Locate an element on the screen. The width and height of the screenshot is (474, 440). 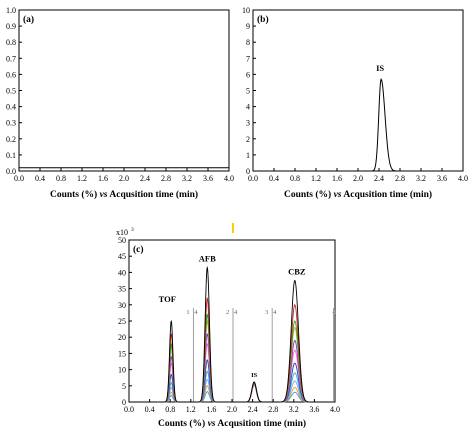
y-tick-label: 1.0 is located at coordinates (11, 10).